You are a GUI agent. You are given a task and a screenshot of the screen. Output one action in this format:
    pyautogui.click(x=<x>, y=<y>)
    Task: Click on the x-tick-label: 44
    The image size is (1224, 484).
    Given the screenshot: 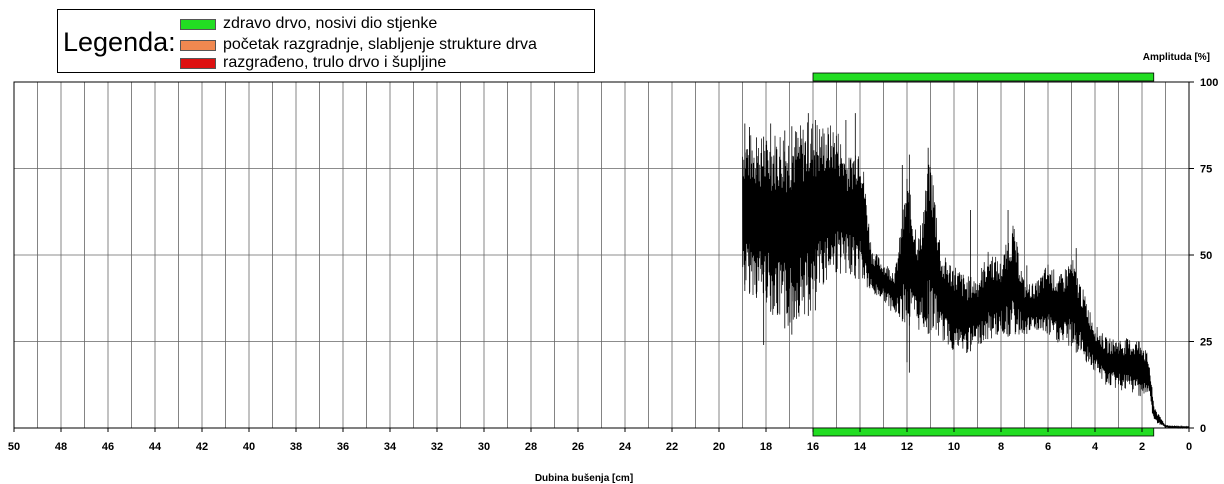 What is the action you would take?
    pyautogui.click(x=155, y=447)
    